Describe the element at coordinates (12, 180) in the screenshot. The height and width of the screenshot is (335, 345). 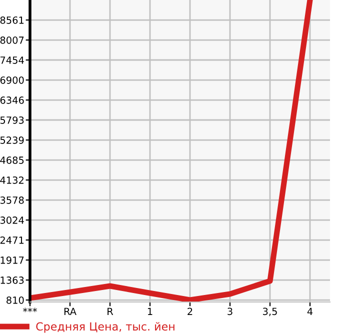
I see `y-tick-label: 4132` at that location.